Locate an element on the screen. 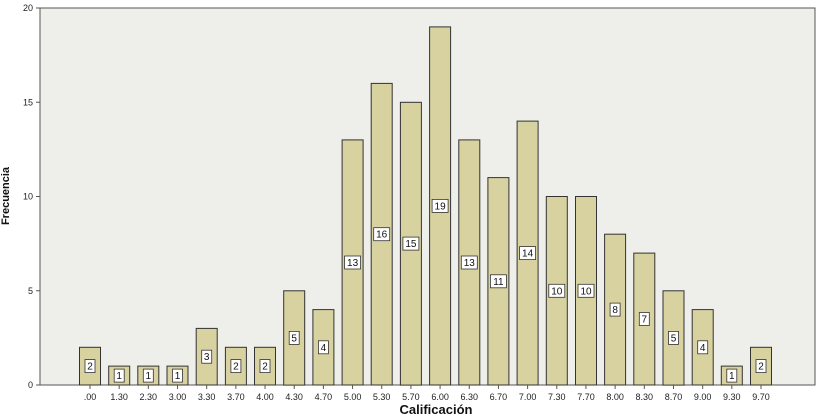 This screenshot has width=820, height=419. y-tick-label: 0 is located at coordinates (30, 385).